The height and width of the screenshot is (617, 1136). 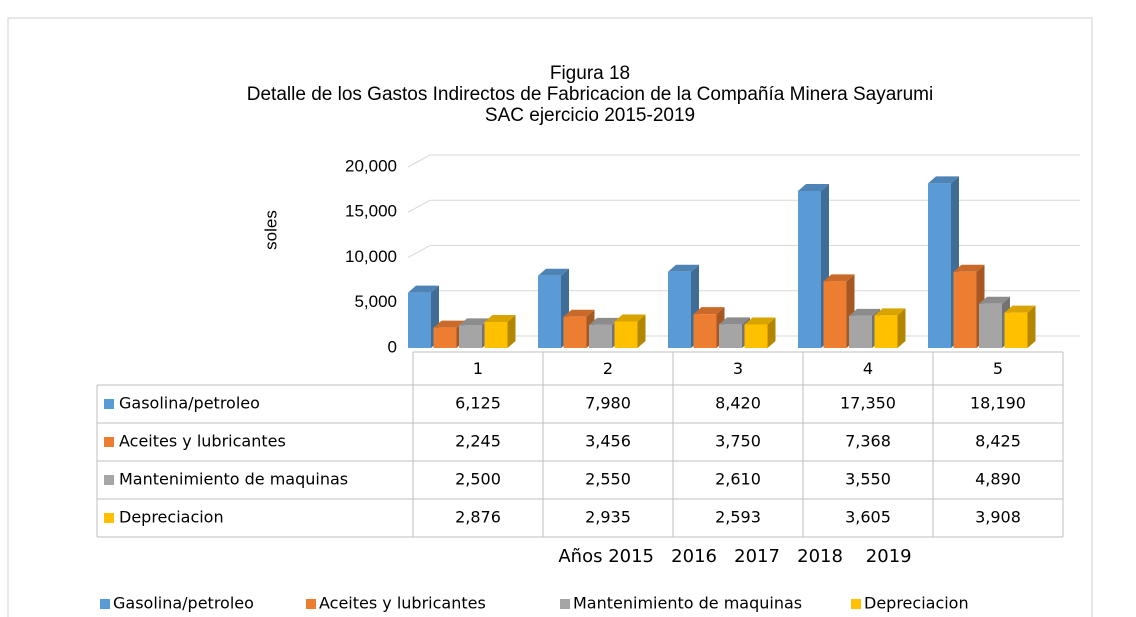 I want to click on chart-title: Figura 18, so click(x=590, y=73).